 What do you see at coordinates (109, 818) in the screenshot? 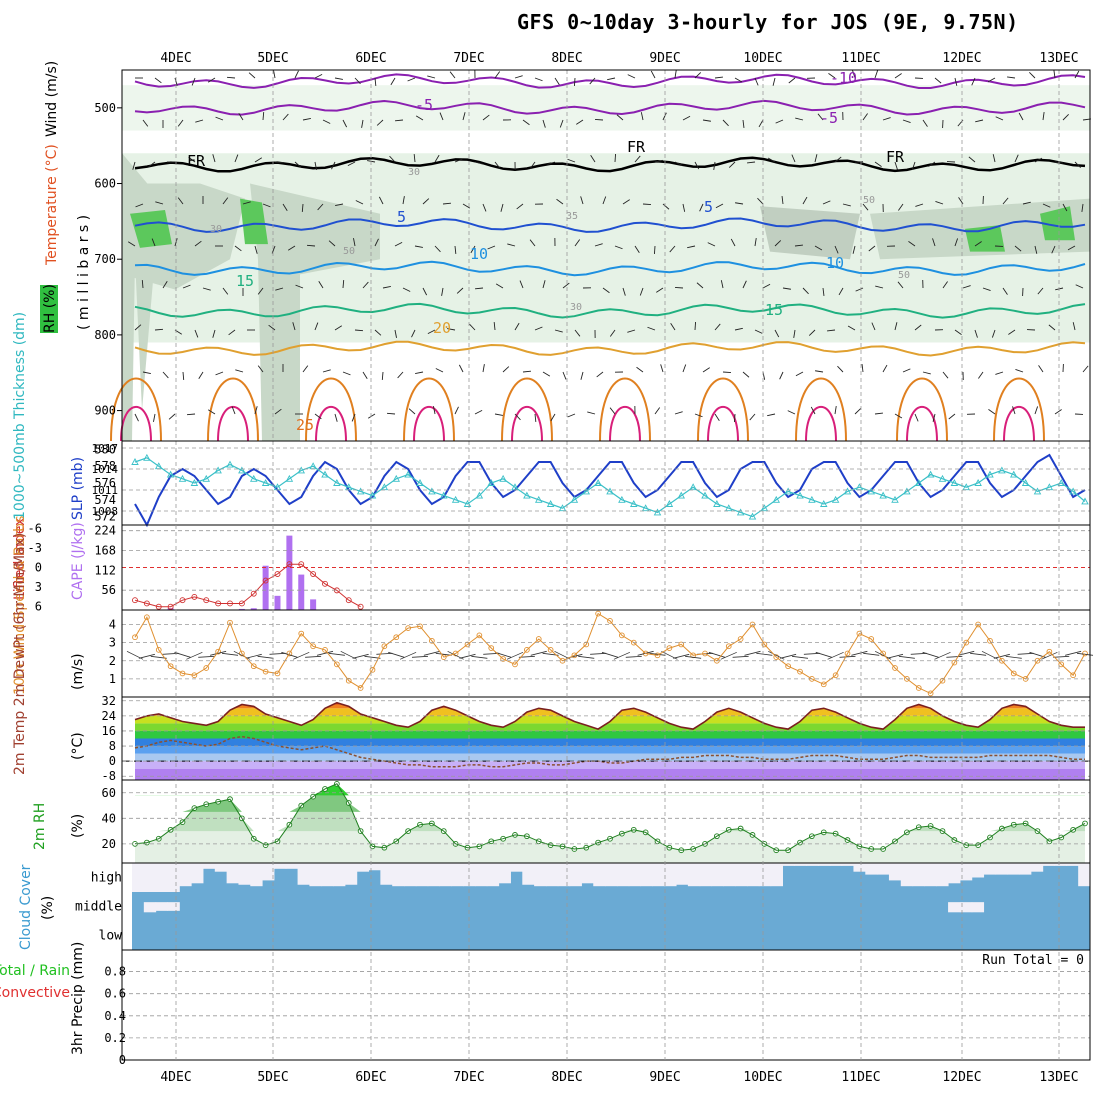
I see `rh-tick-label: 40` at bounding box center [109, 818].